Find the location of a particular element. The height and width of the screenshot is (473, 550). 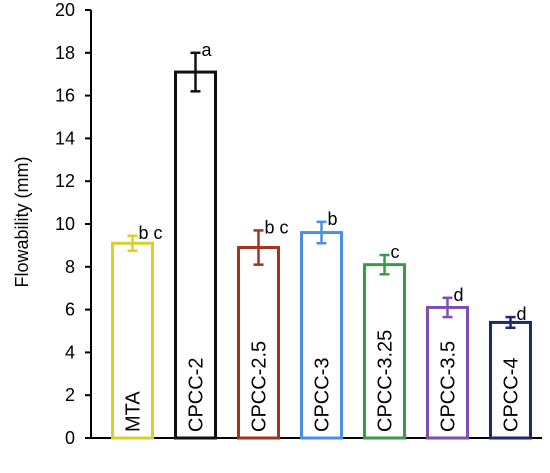

significance-label: c is located at coordinates (395, 252).